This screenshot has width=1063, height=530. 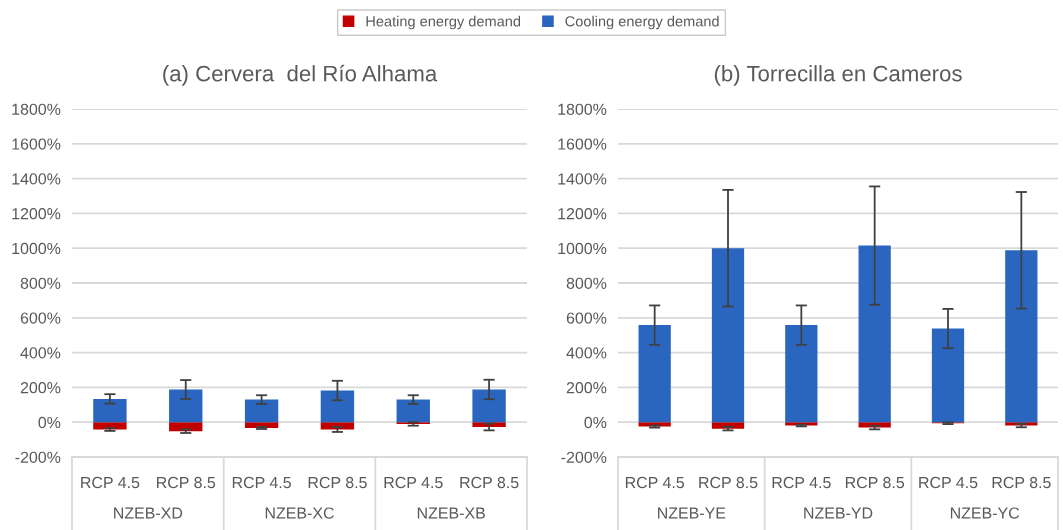 What do you see at coordinates (451, 513) in the screenshot?
I see `text: NZEB-XB` at bounding box center [451, 513].